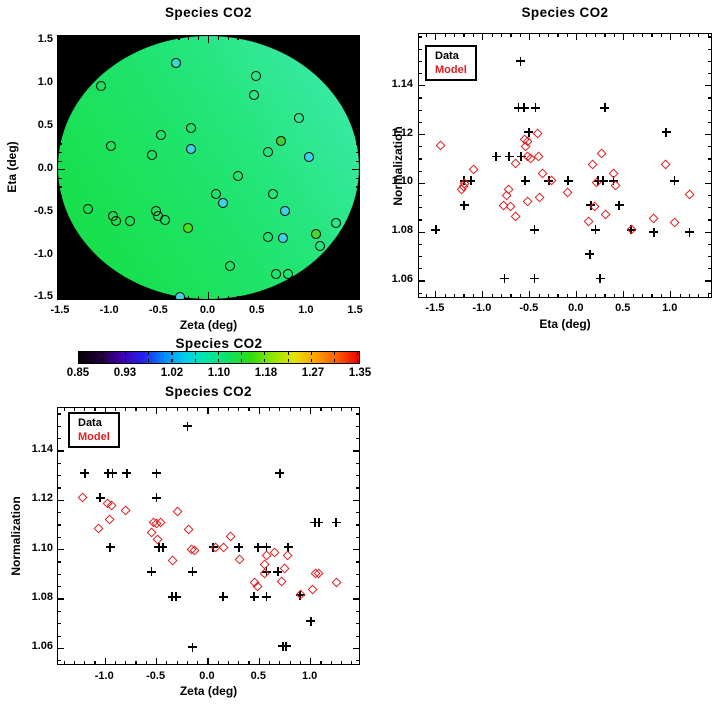 The height and width of the screenshot is (720, 720). I want to click on zeta-plot-legend: Data Model, so click(94, 430).